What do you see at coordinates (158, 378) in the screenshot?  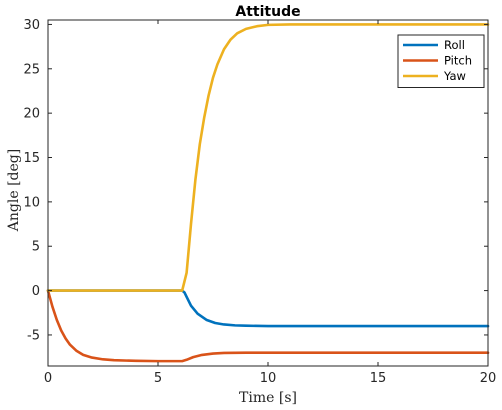 I see `x-tick-label: 5` at bounding box center [158, 378].